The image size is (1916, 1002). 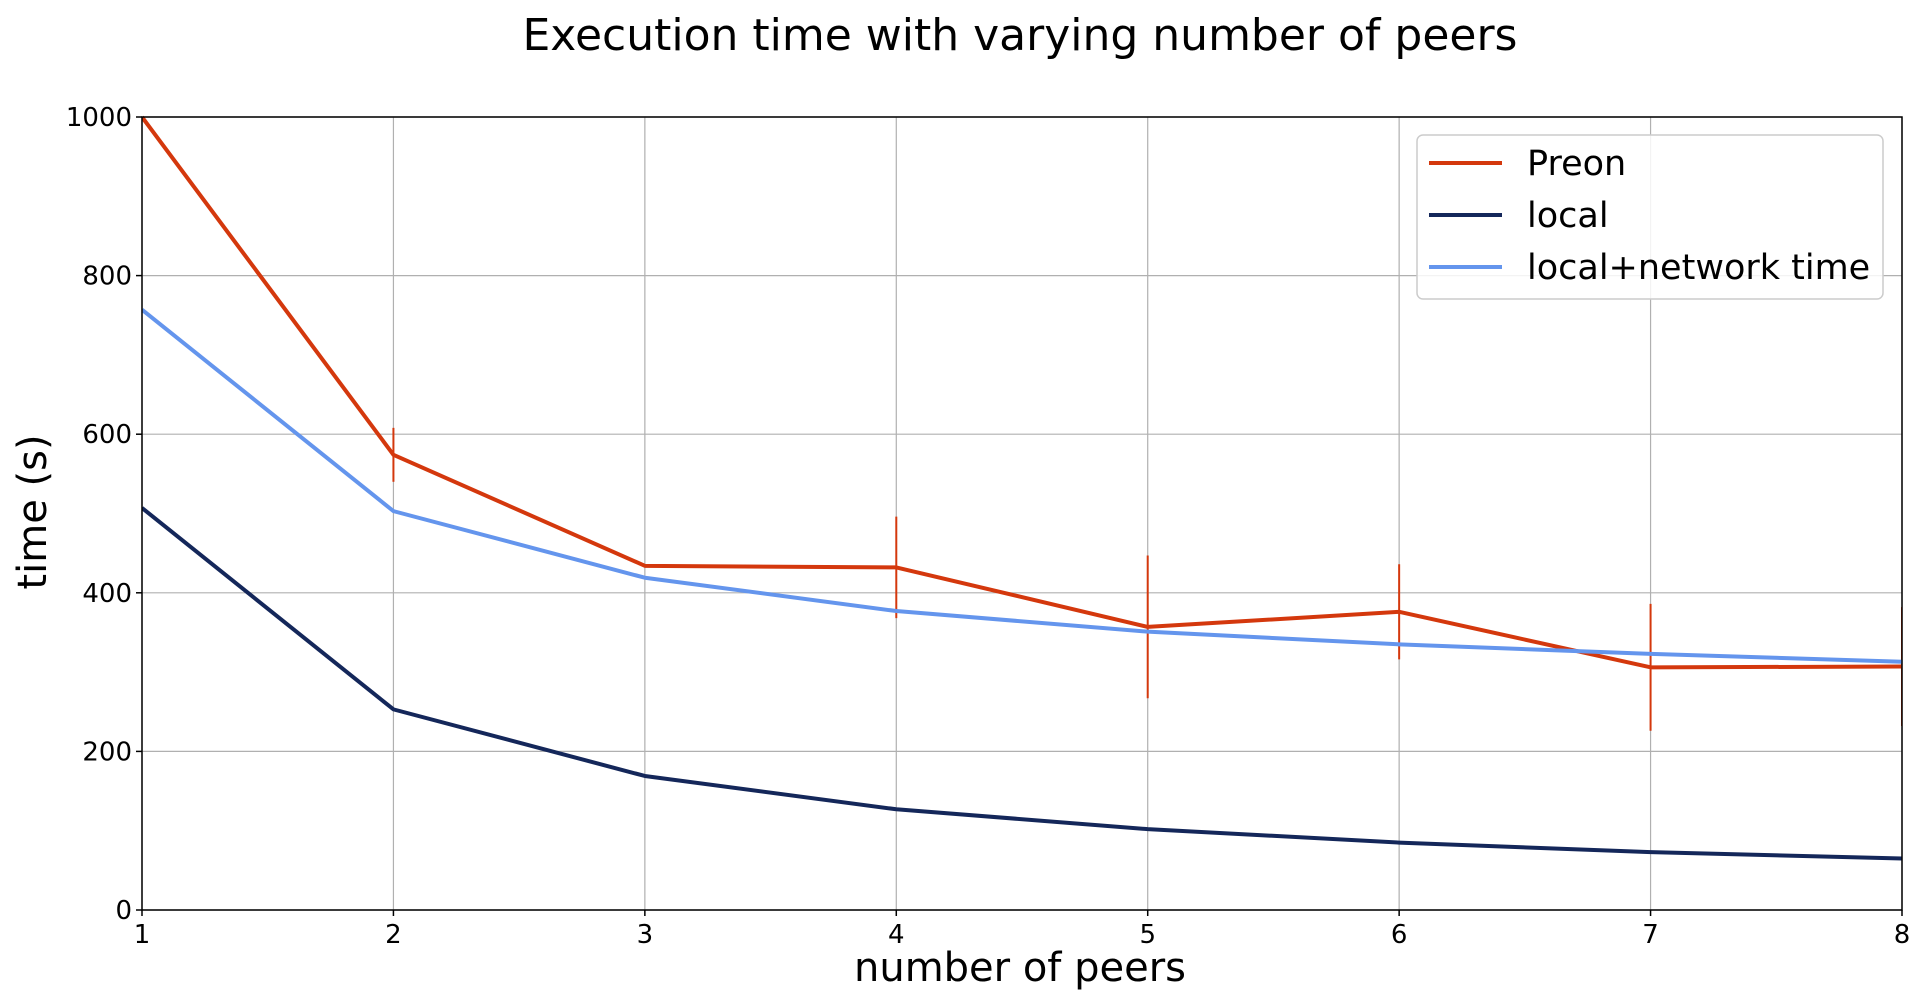 What do you see at coordinates (1698, 268) in the screenshot?
I see `legend-label: local+network time` at bounding box center [1698, 268].